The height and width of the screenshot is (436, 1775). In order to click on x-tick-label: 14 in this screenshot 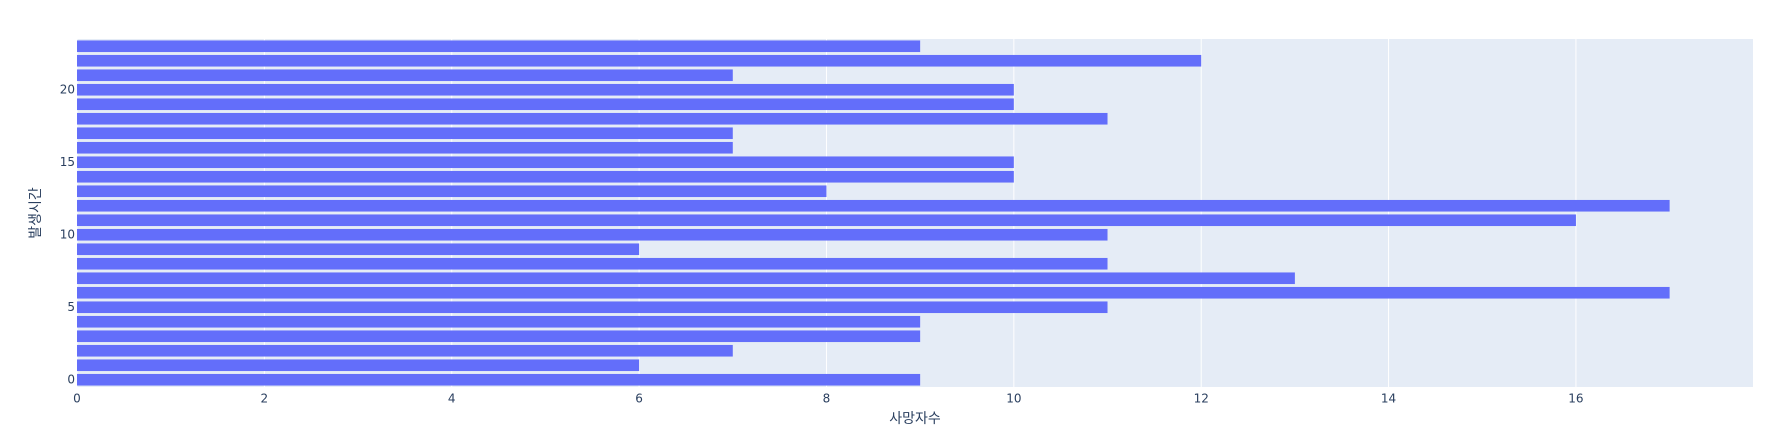, I will do `click(1388, 399)`.